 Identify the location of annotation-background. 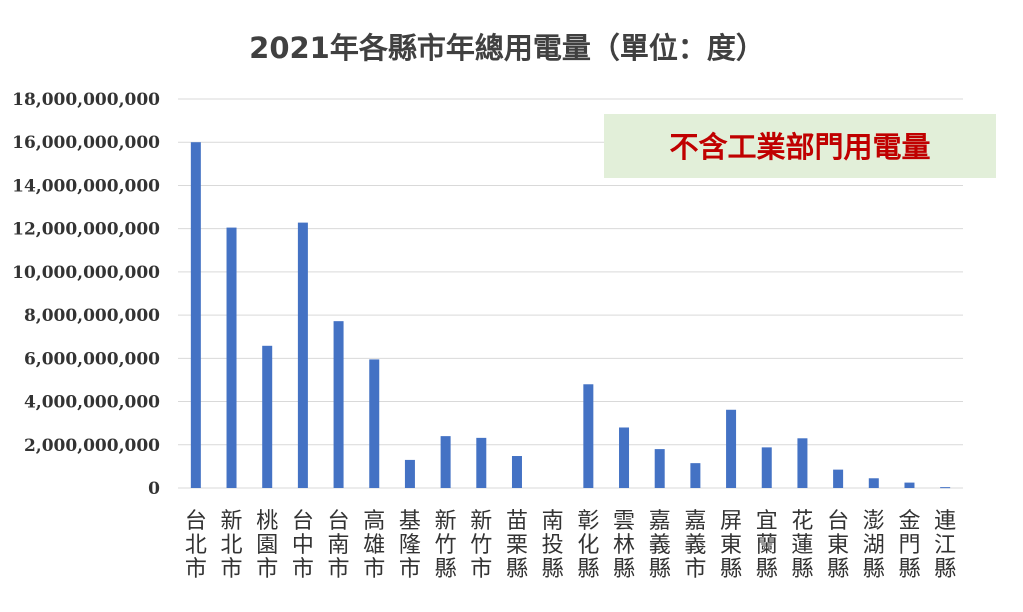
(800, 146).